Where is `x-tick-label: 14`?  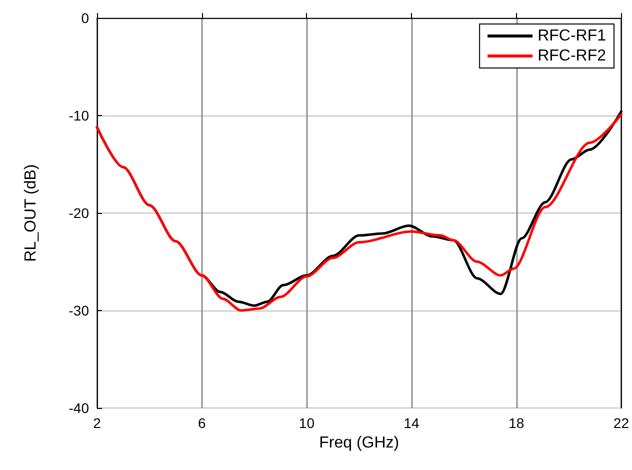 x-tick-label: 14 is located at coordinates (412, 423).